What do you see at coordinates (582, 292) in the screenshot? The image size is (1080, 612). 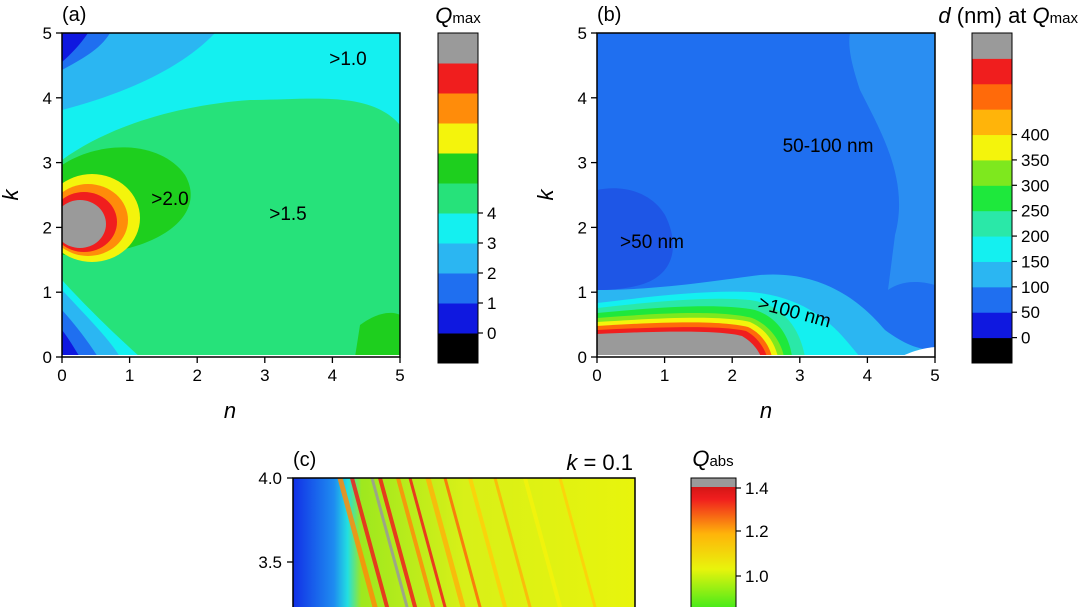 I see `panel-b-ytick-label: 1` at bounding box center [582, 292].